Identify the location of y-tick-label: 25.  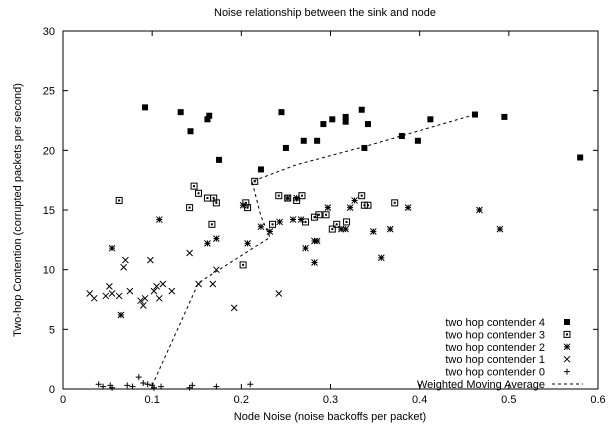
(49, 92).